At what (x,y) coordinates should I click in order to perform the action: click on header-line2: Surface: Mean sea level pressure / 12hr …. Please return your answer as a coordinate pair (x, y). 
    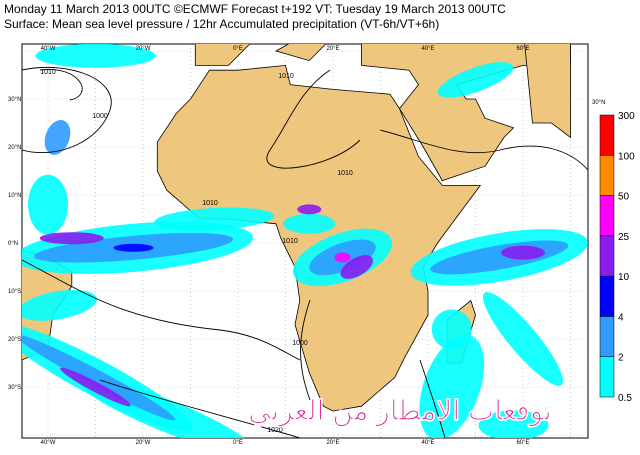
    Looking at the image, I should click on (221, 24).